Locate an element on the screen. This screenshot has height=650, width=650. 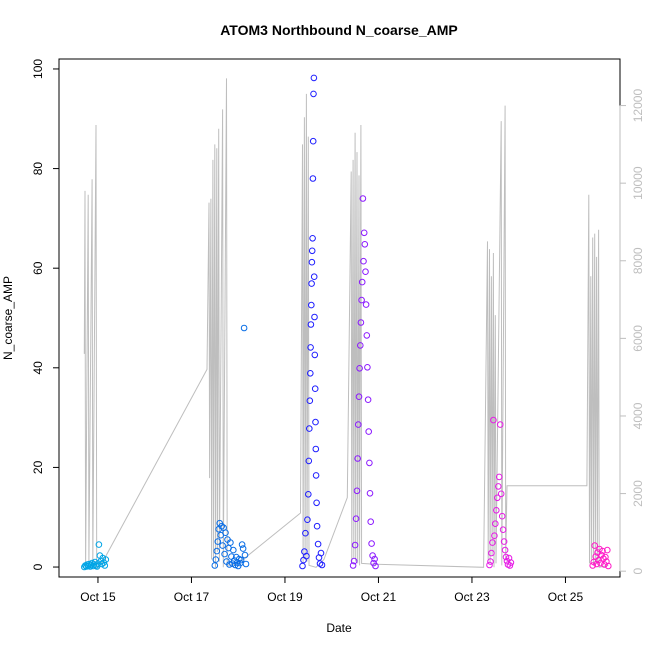
x-tick-label: Oct 21 is located at coordinates (379, 597).